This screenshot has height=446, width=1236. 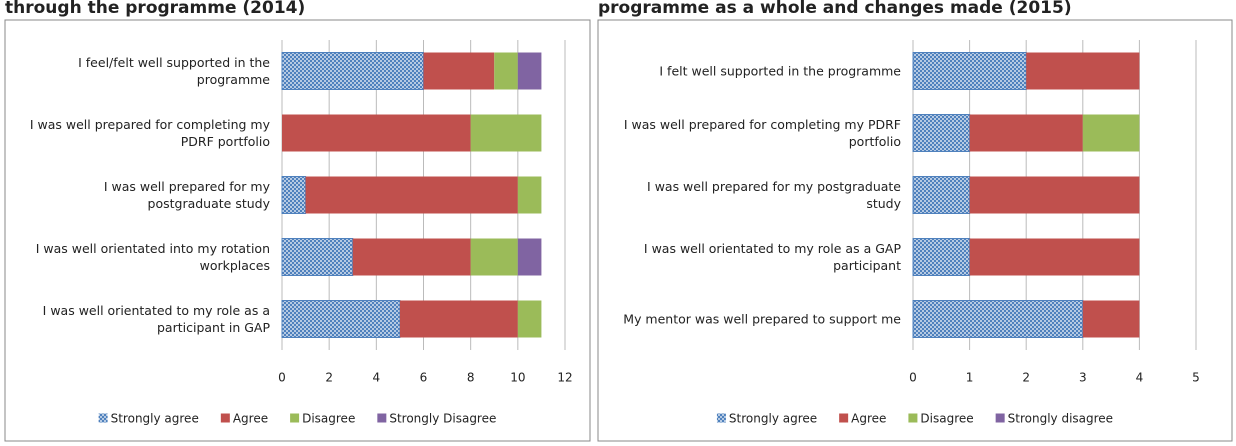 What do you see at coordinates (471, 378) in the screenshot?
I see `x-tick-label: 8` at bounding box center [471, 378].